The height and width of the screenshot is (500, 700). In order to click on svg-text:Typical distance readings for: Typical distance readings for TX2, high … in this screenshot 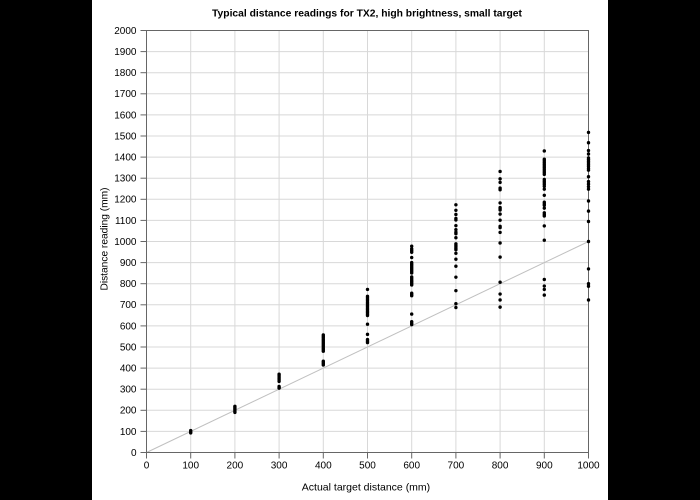, I will do `click(367, 13)`.